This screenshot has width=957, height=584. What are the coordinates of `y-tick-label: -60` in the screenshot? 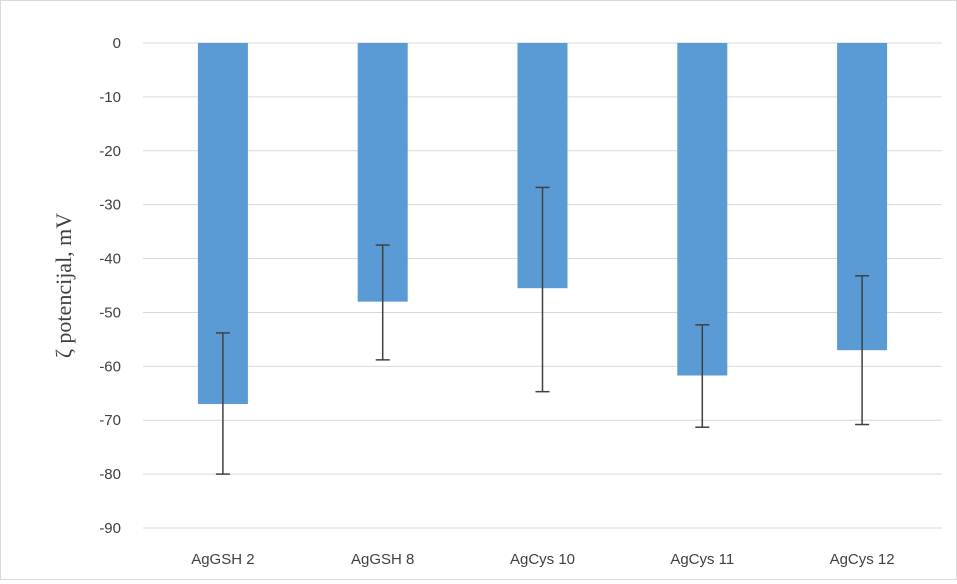 It's located at (110, 366).